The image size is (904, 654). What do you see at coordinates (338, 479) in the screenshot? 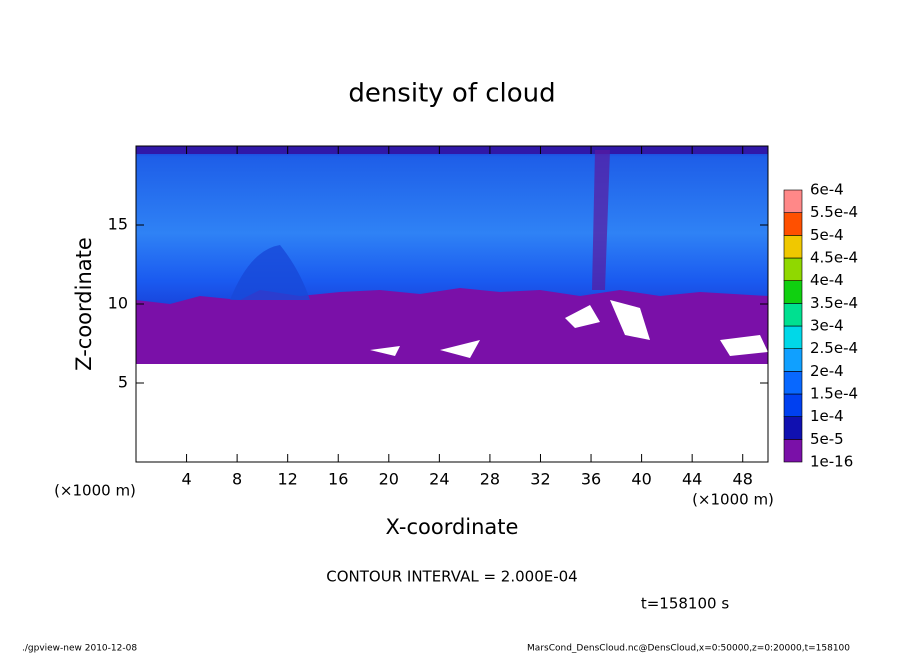
I see `x-tick-label: 16` at bounding box center [338, 479].